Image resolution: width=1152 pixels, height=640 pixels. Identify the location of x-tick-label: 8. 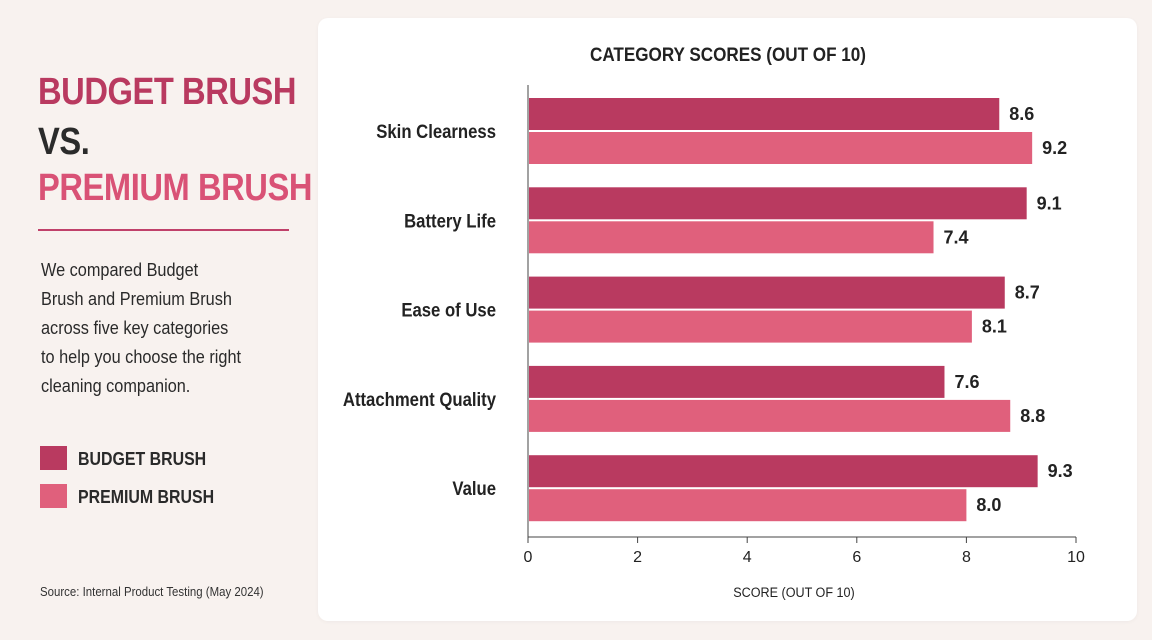
(966, 557).